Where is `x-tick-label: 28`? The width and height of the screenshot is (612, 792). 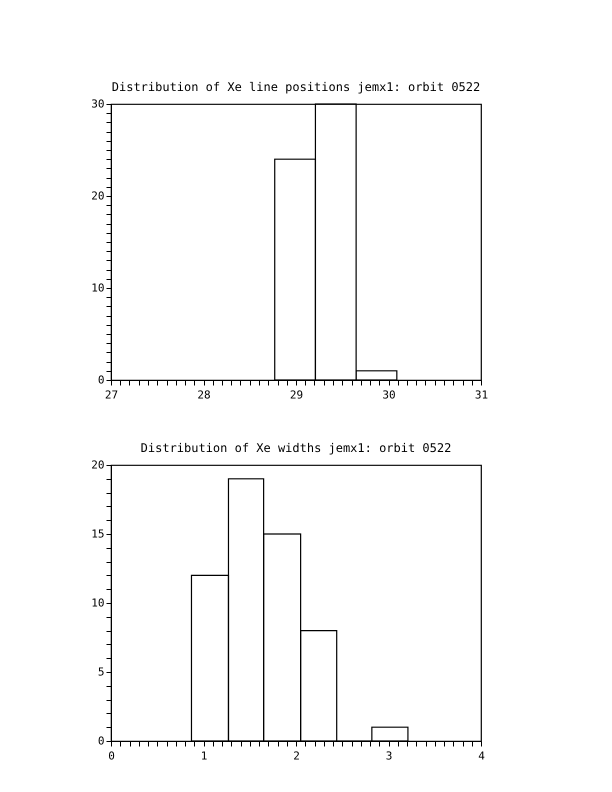
x-tick-label: 28 is located at coordinates (204, 395).